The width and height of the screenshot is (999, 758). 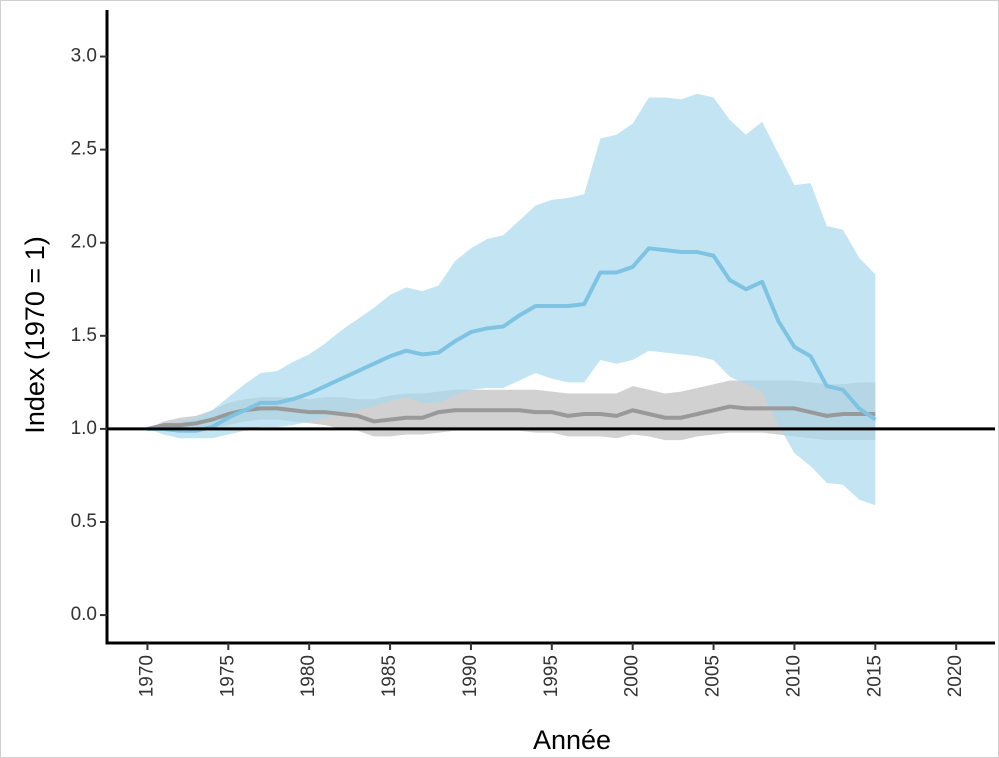 What do you see at coordinates (572, 740) in the screenshot?
I see `x-axis-title: Année` at bounding box center [572, 740].